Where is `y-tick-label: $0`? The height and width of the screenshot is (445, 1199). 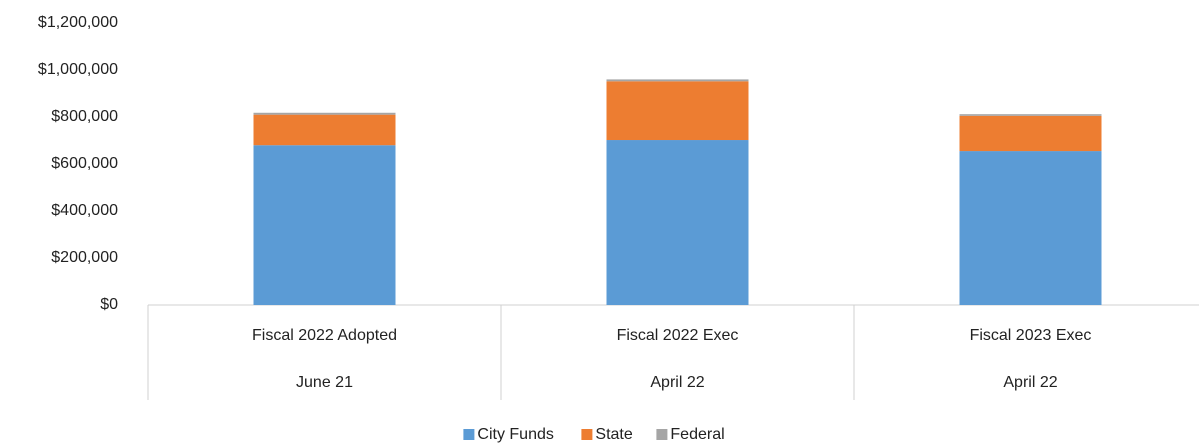 y-tick-label: $0 is located at coordinates (109, 304).